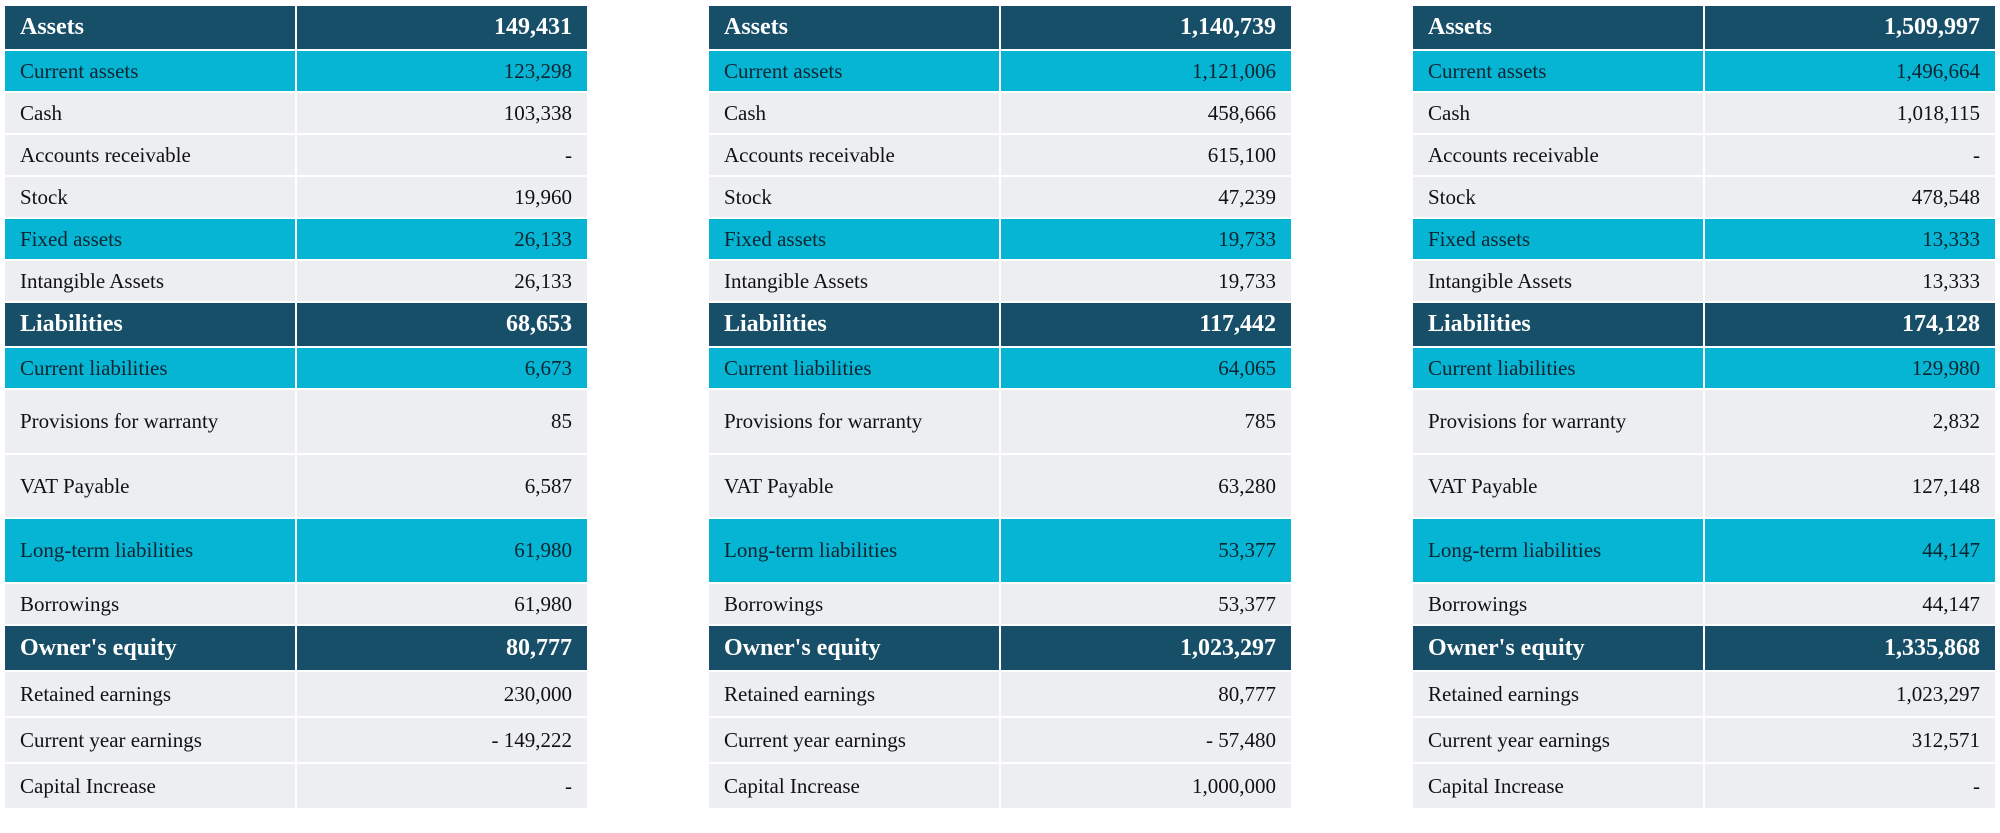 The height and width of the screenshot is (833, 2000). I want to click on current-year-earnings-row: Current year earnings - 57,480, so click(1000, 740).